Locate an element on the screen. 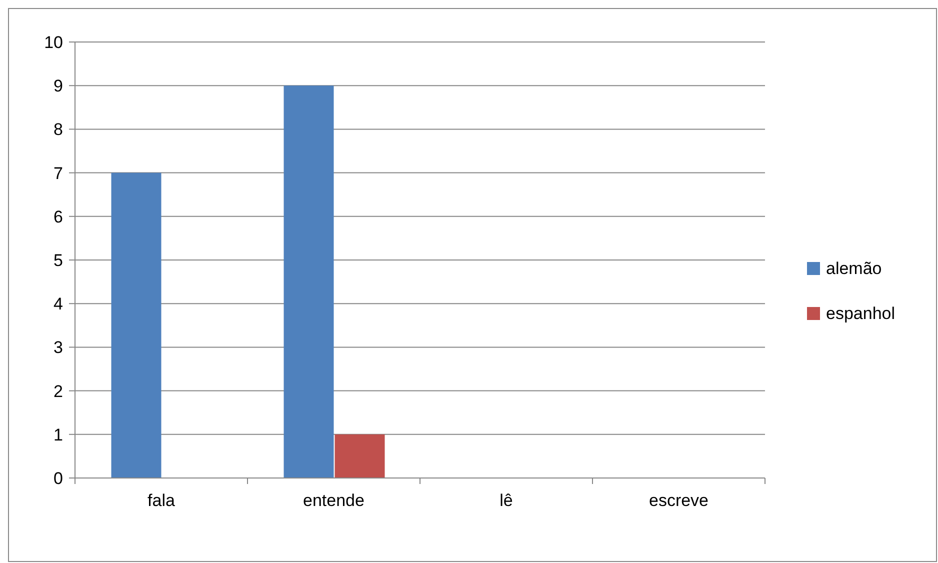 This screenshot has height=563, width=938. x-tick-label: lê is located at coordinates (506, 500).